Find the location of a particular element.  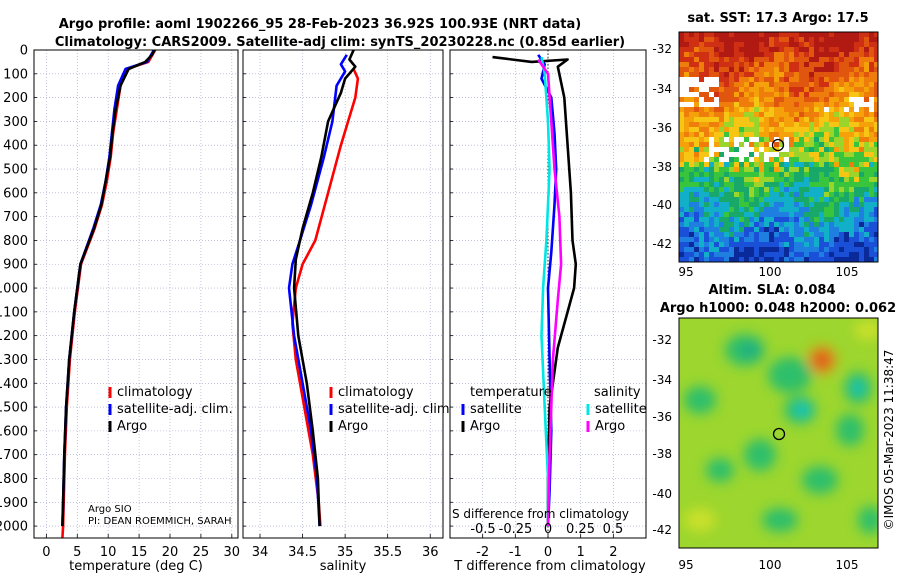

depth-tick-label: 1400 is located at coordinates (14, 384).